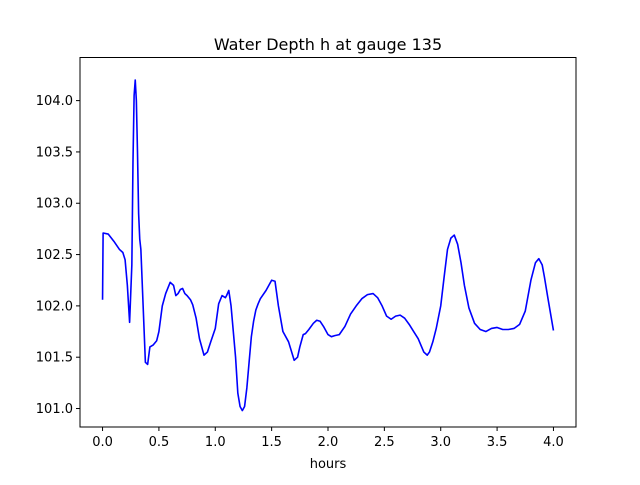  Describe the element at coordinates (159, 442) in the screenshot. I see `x-tick-label: 0.5` at that location.